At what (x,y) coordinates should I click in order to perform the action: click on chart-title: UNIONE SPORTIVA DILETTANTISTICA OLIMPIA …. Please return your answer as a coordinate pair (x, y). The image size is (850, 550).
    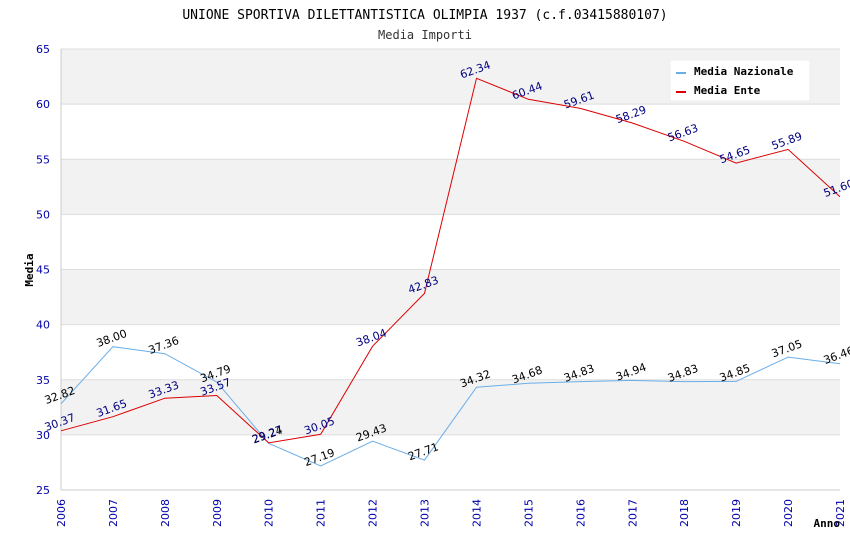
    Looking at the image, I should click on (424, 15).